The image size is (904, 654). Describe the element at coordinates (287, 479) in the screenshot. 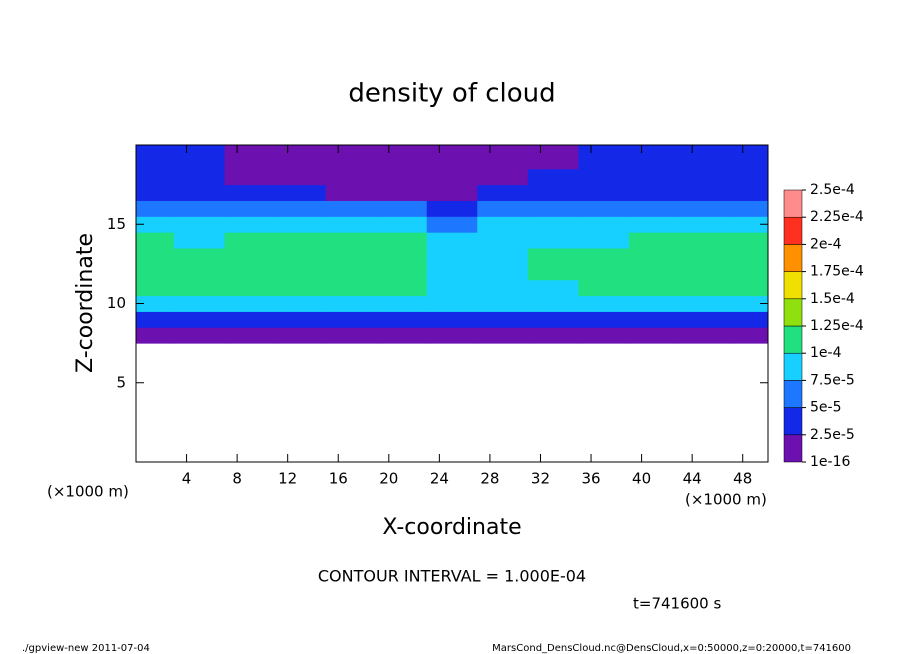

I see `x-tick-label: 12` at that location.